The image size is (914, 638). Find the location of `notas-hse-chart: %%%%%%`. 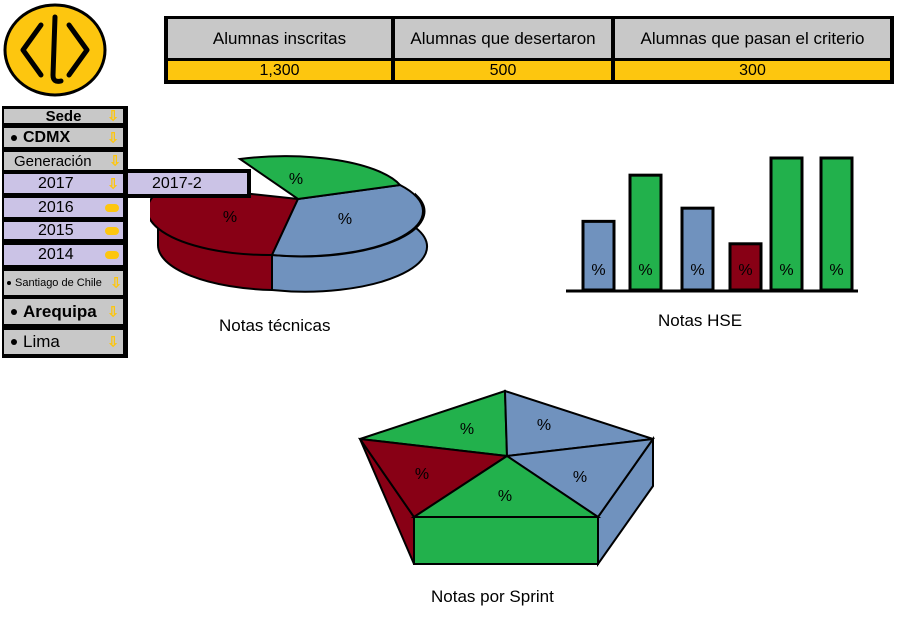

notas-hse-chart: %%%%%% is located at coordinates (712, 224).